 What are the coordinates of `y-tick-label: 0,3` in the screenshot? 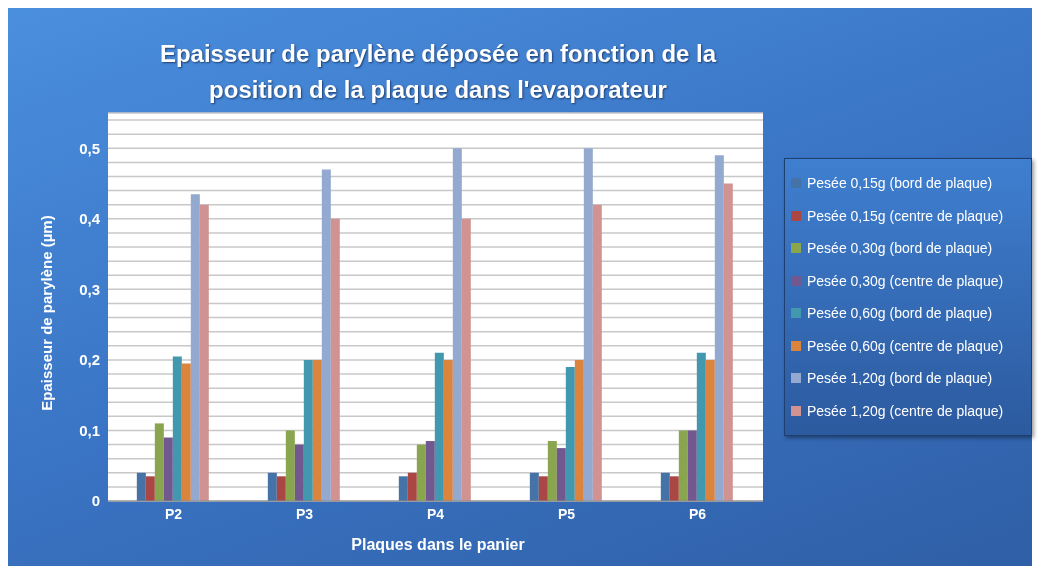 It's located at (89, 289).